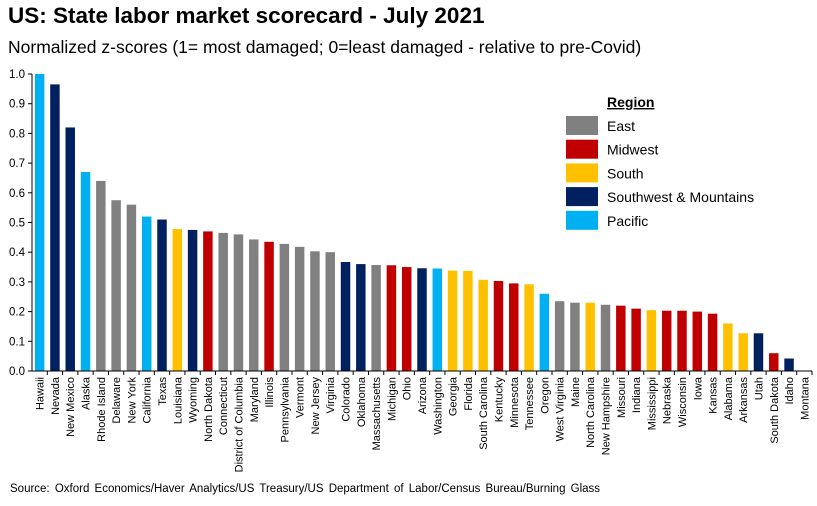 The image size is (817, 506). I want to click on bar-oklahoma, so click(361, 317).